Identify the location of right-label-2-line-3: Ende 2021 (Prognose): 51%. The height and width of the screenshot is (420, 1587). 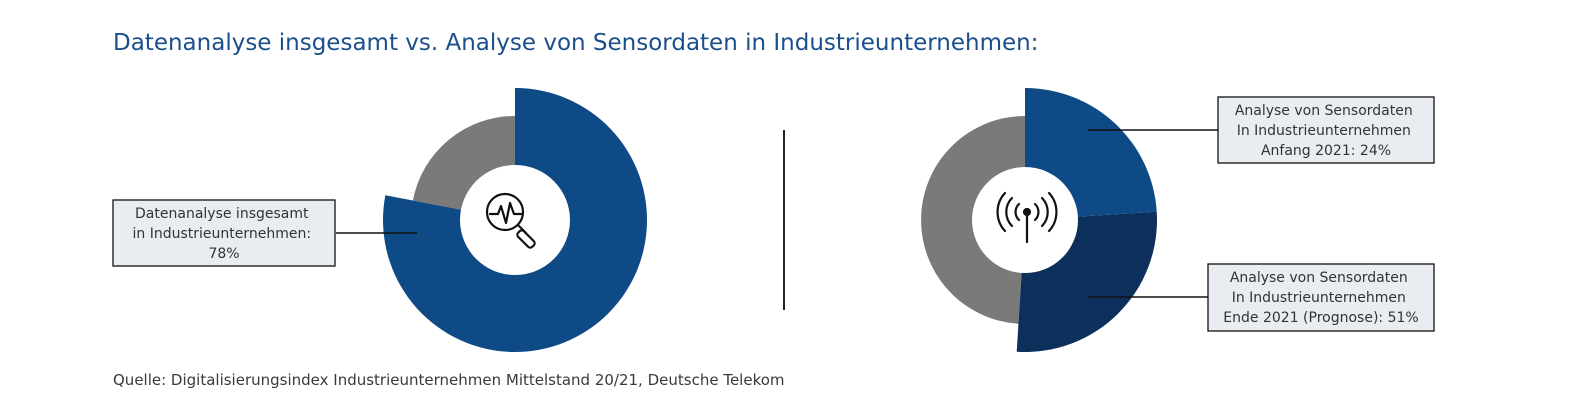
(1320, 318).